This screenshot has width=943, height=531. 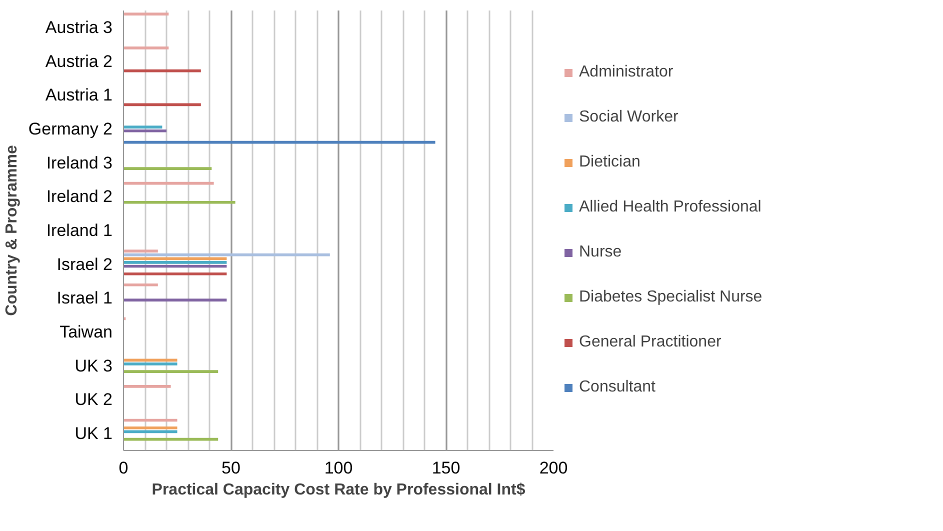 What do you see at coordinates (86, 332) in the screenshot?
I see `y-tick-label: Taiwan` at bounding box center [86, 332].